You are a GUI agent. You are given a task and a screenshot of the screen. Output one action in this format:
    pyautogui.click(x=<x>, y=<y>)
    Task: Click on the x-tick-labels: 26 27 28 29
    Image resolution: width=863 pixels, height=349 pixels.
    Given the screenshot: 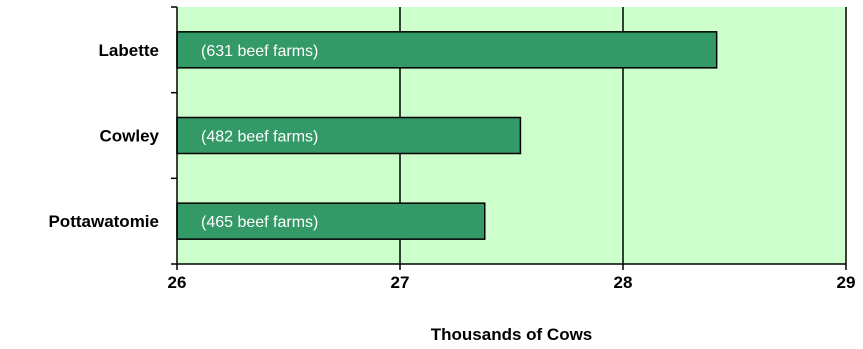 What is the action you would take?
    pyautogui.click(x=512, y=282)
    